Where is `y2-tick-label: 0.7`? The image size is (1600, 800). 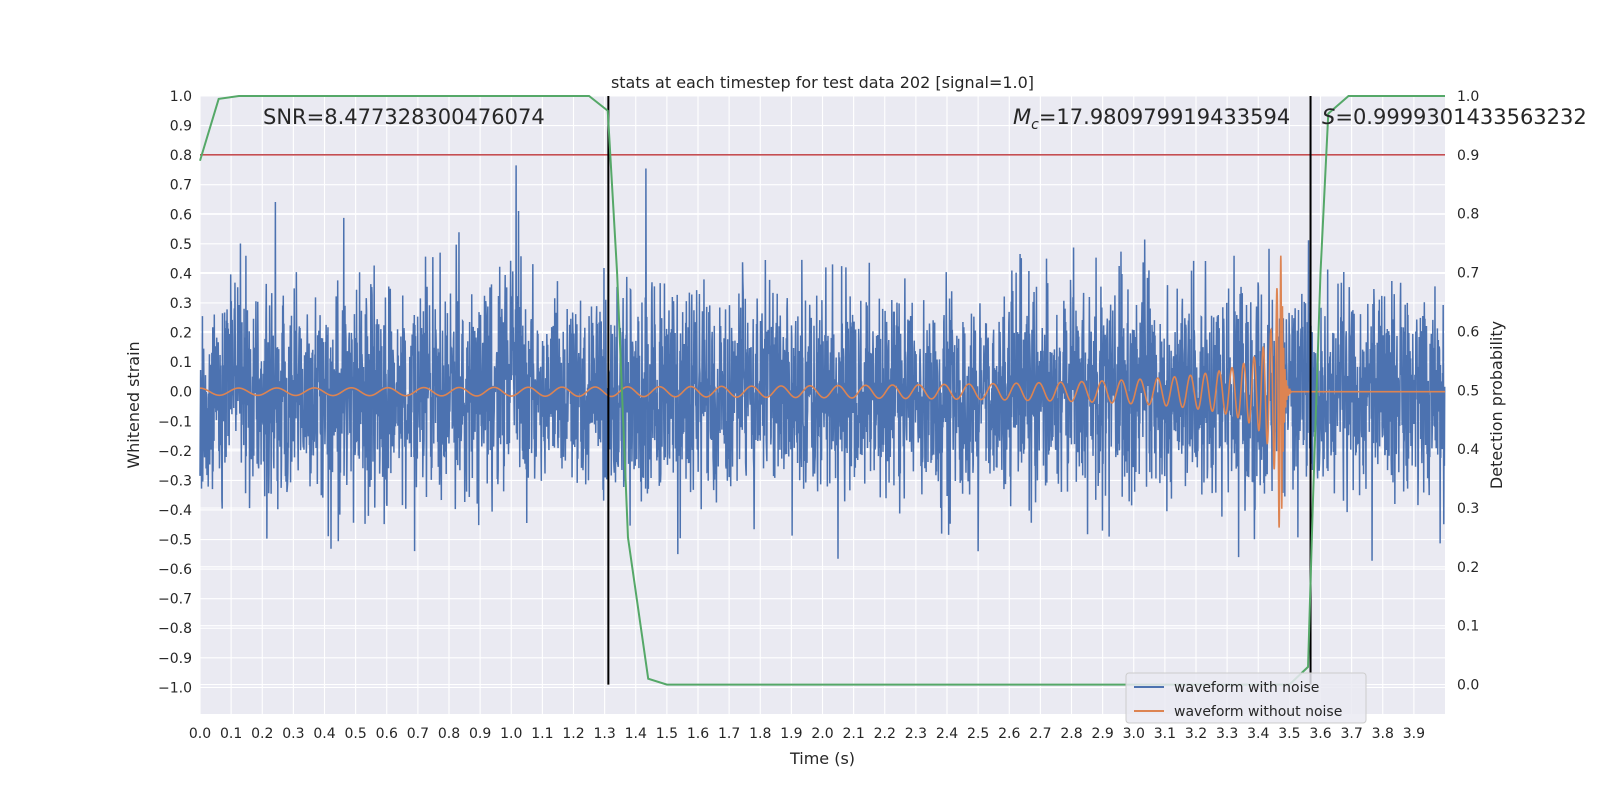 y2-tick-label: 0.7 is located at coordinates (1468, 274).